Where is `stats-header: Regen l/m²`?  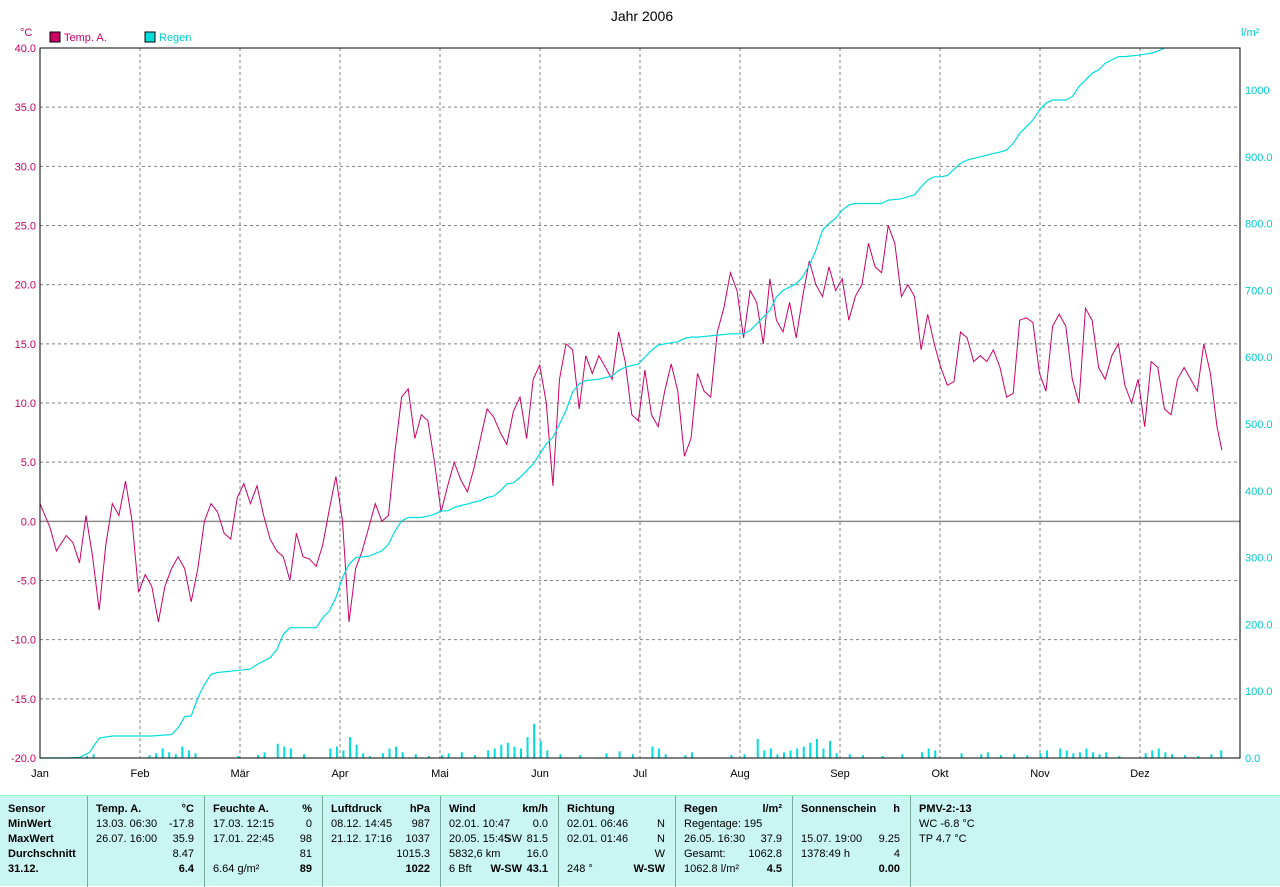 stats-header: Regen l/m² is located at coordinates (734, 809).